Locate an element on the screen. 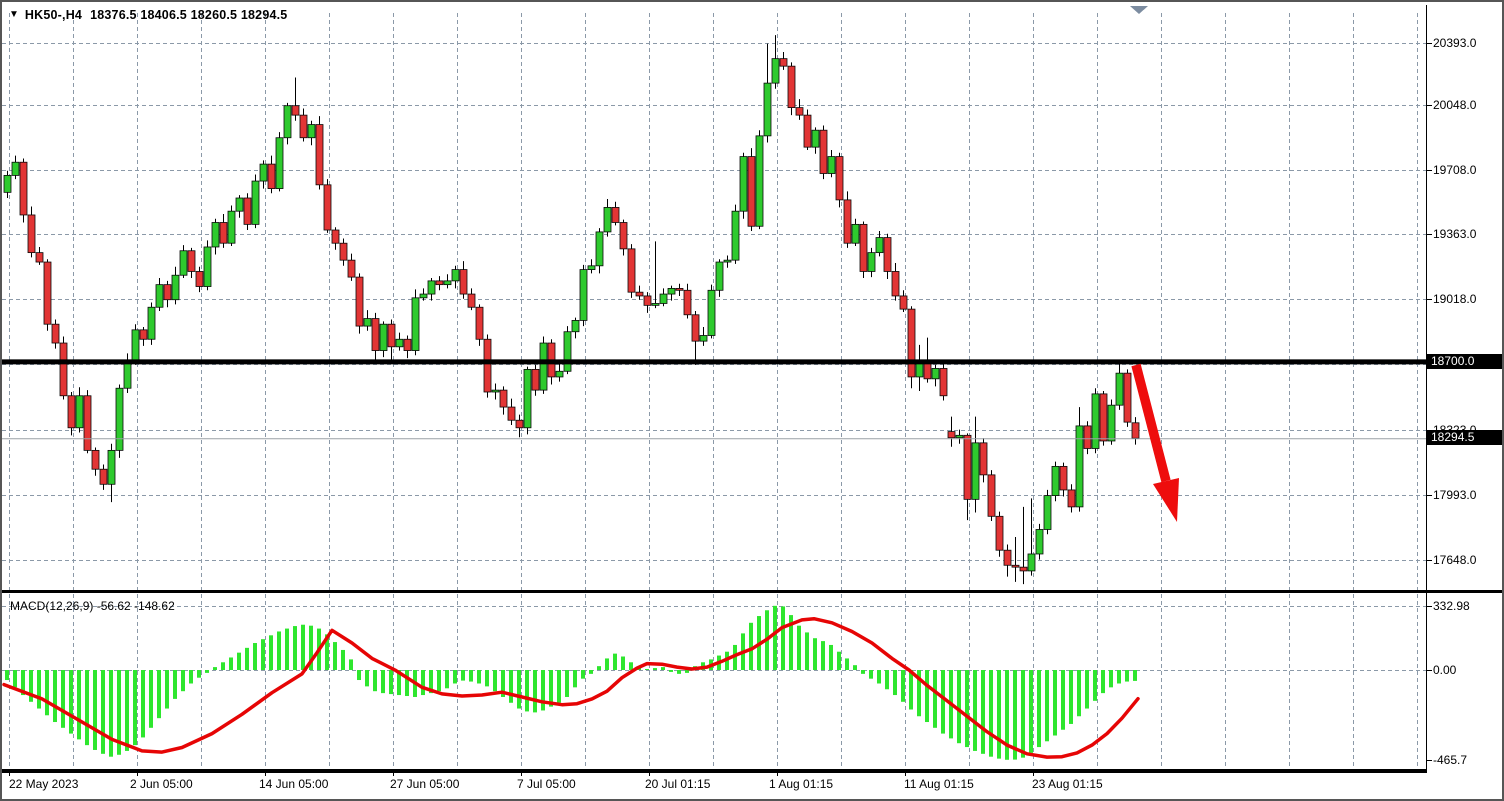 This screenshot has height=801, width=1504. price-scale-label: 20393.0 is located at coordinates (1455, 43).